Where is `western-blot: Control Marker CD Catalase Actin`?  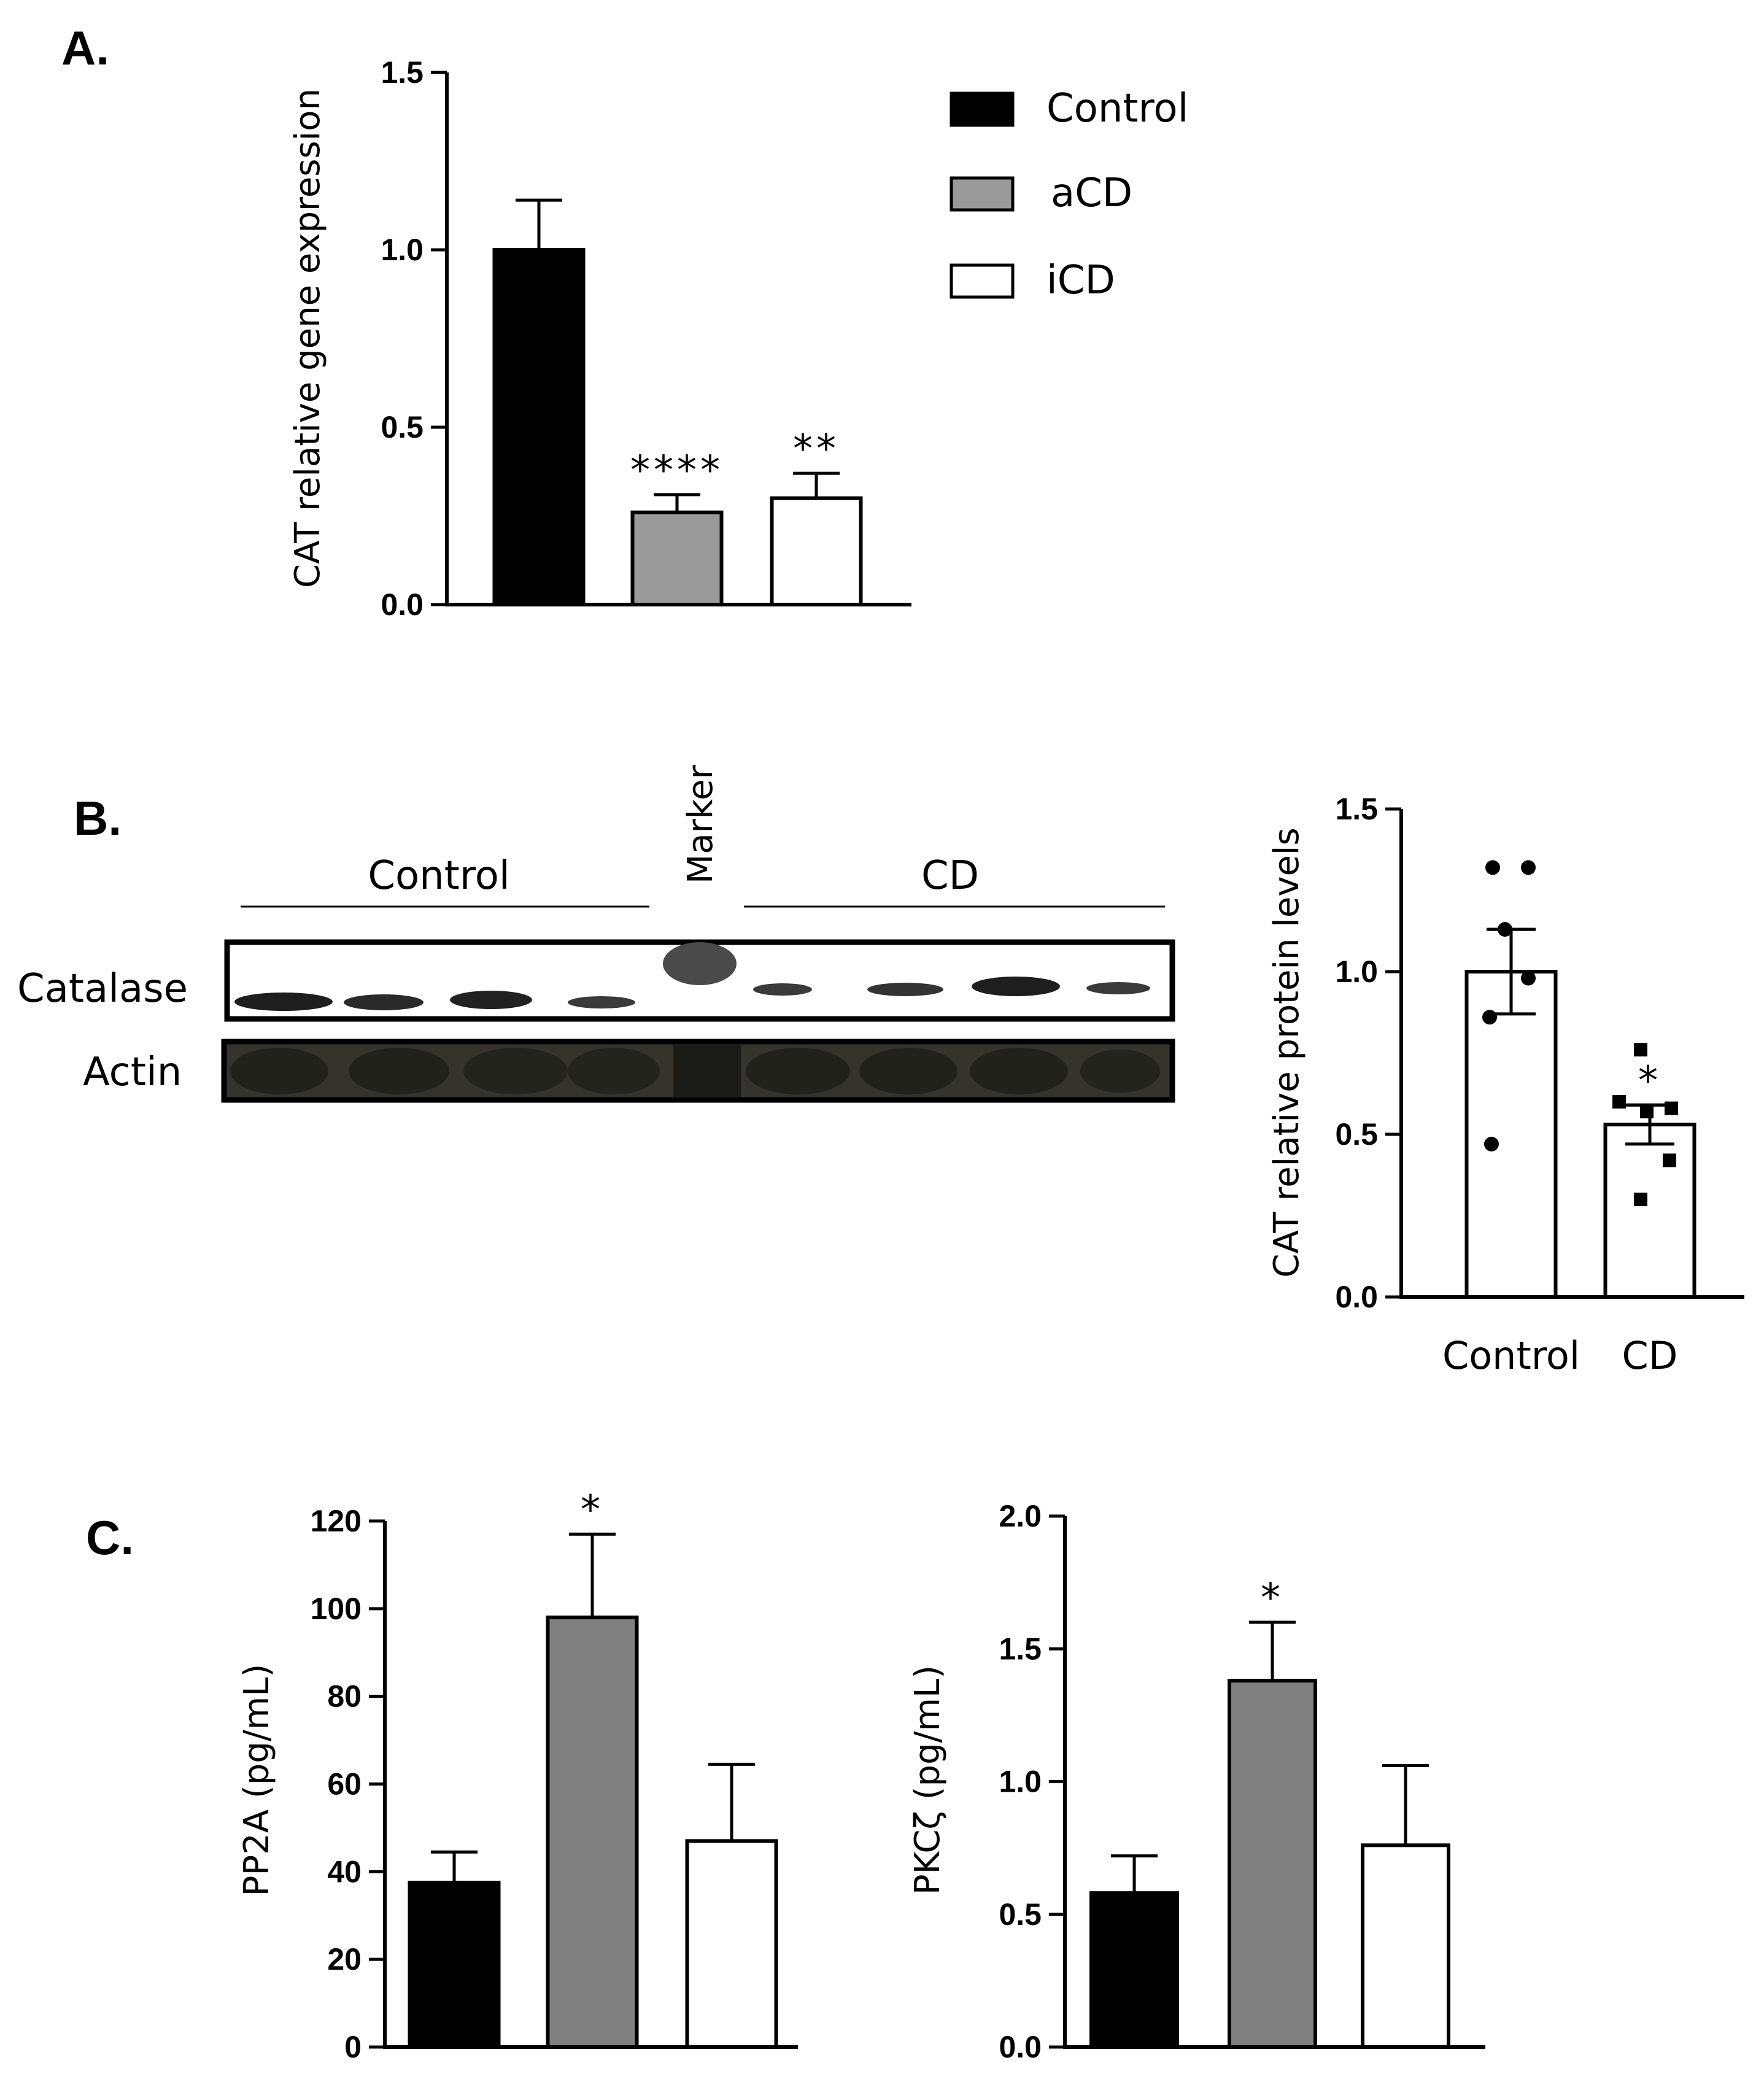 western-blot: Control Marker CD Catalase Actin is located at coordinates (596, 933).